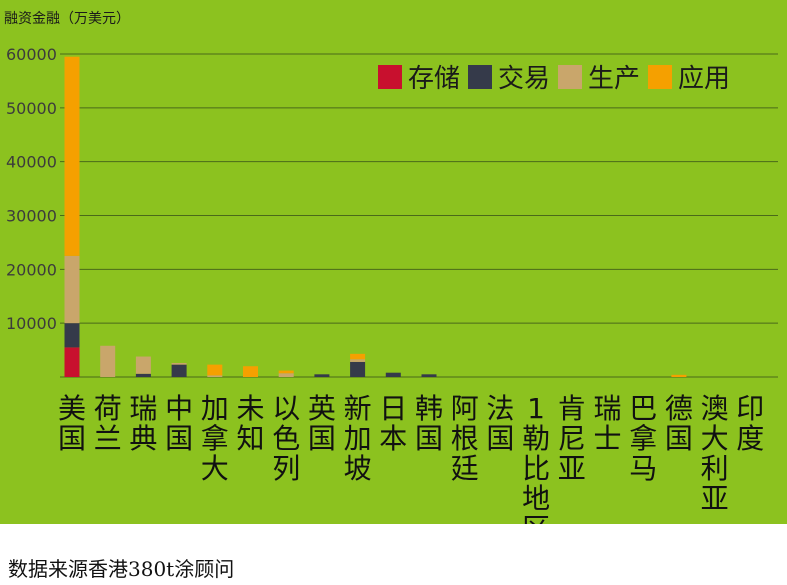 Image resolution: width=787 pixels, height=585 pixels. What do you see at coordinates (31, 162) in the screenshot?
I see `y-tick-label: 40000` at bounding box center [31, 162].